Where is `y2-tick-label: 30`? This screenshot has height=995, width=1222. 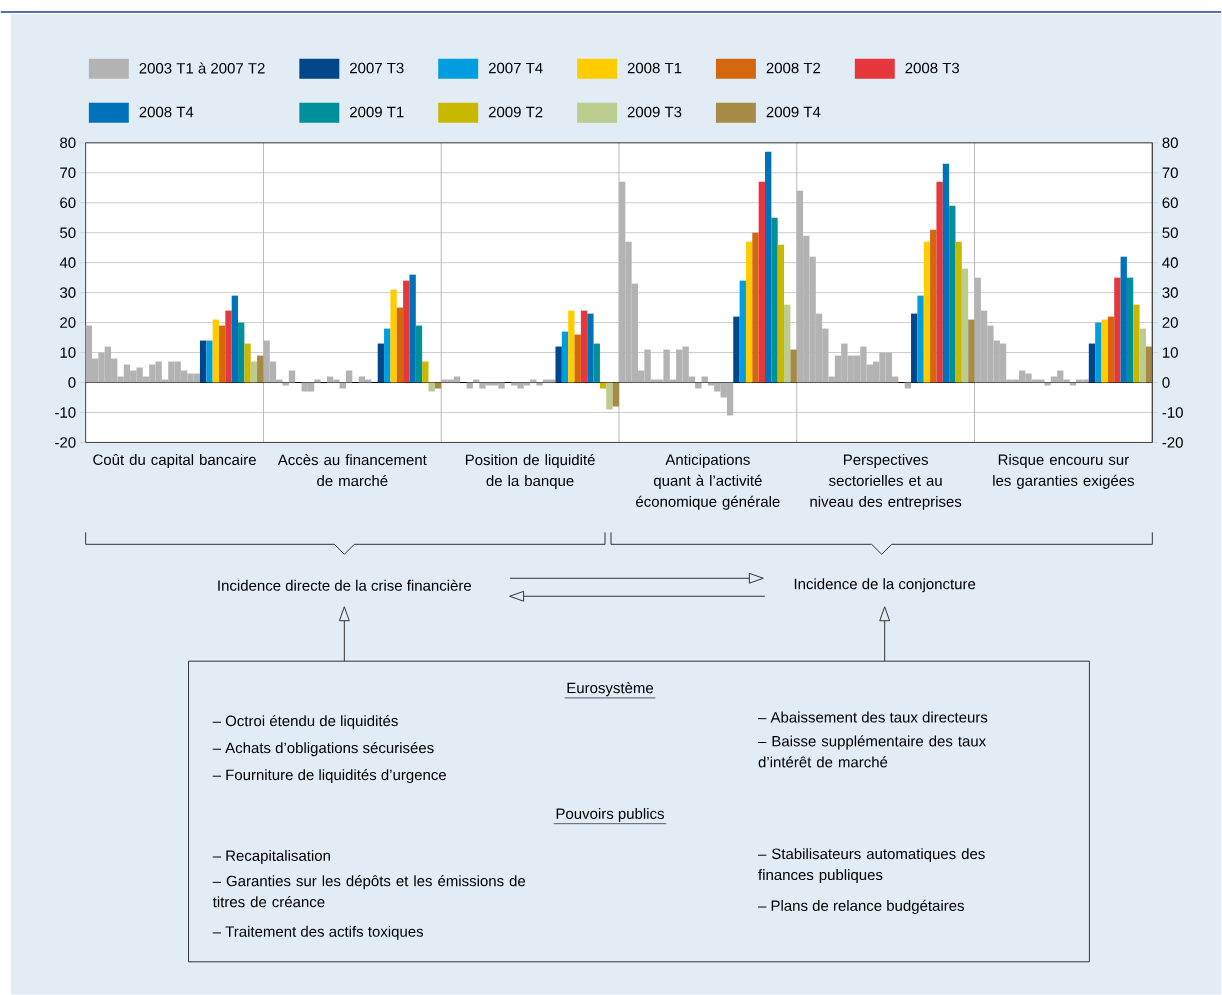 y2-tick-label: 30 is located at coordinates (1170, 293).